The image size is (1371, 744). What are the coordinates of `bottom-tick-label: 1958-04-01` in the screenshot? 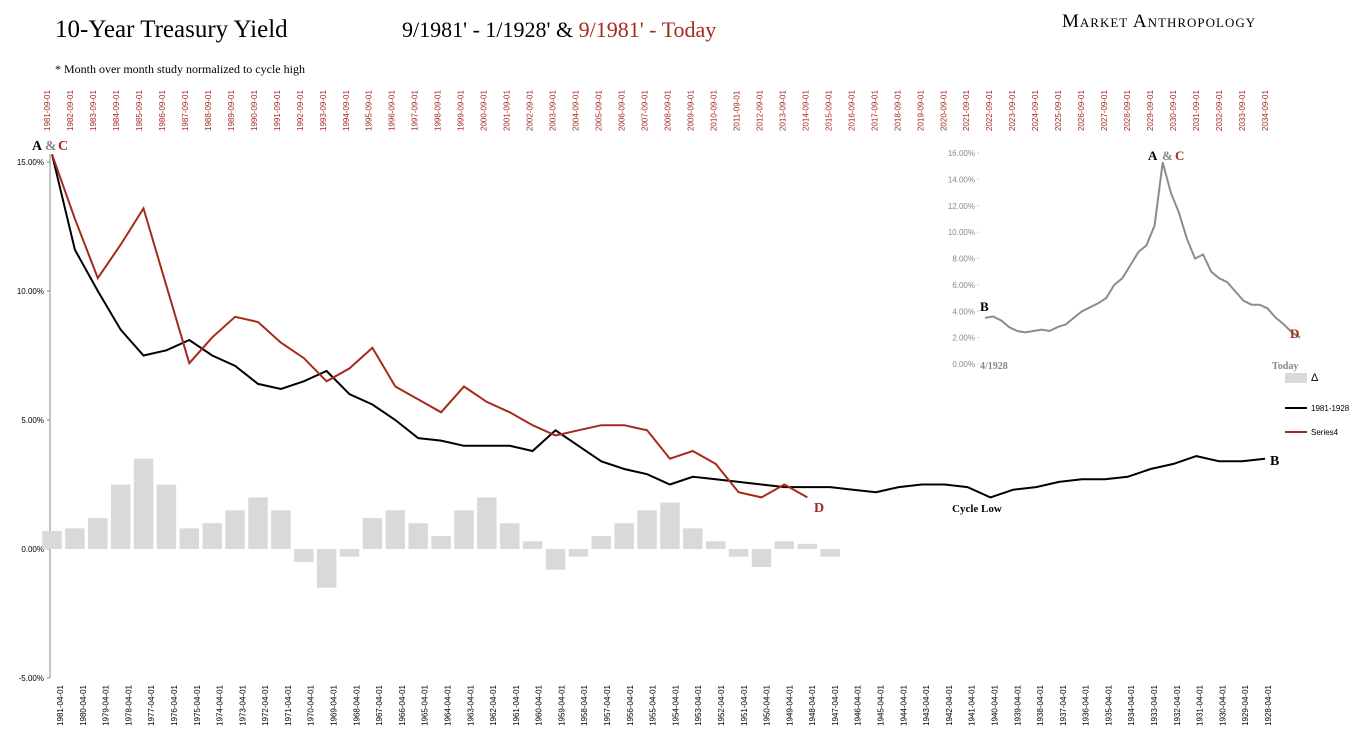 It's located at (584, 704).